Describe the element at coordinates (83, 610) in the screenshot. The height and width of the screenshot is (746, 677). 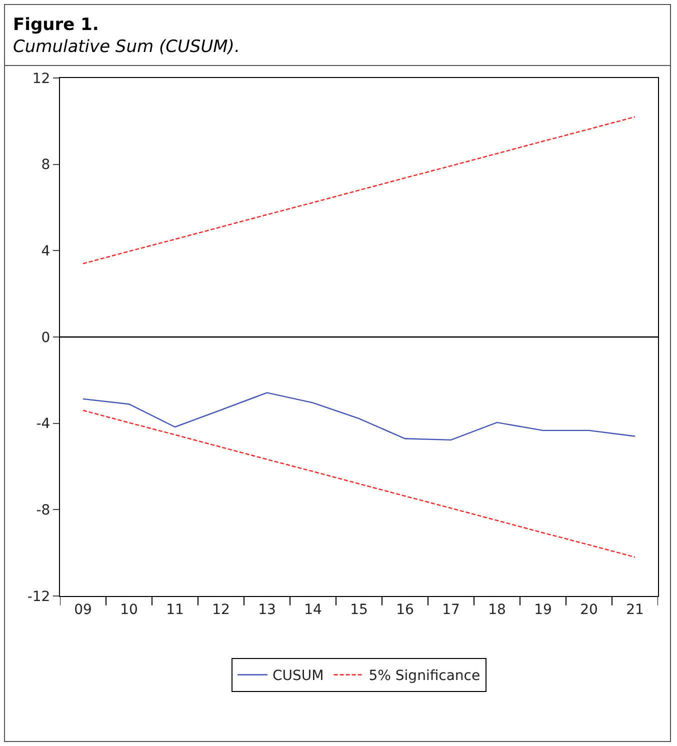
I see `x-tick-label: 09` at that location.